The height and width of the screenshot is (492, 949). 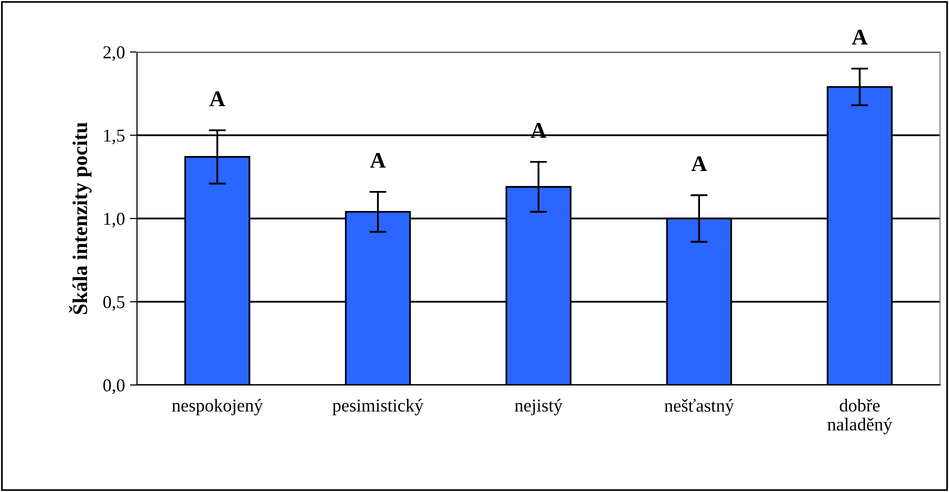 What do you see at coordinates (114, 386) in the screenshot?
I see `y-tick-label: 0,0` at bounding box center [114, 386].